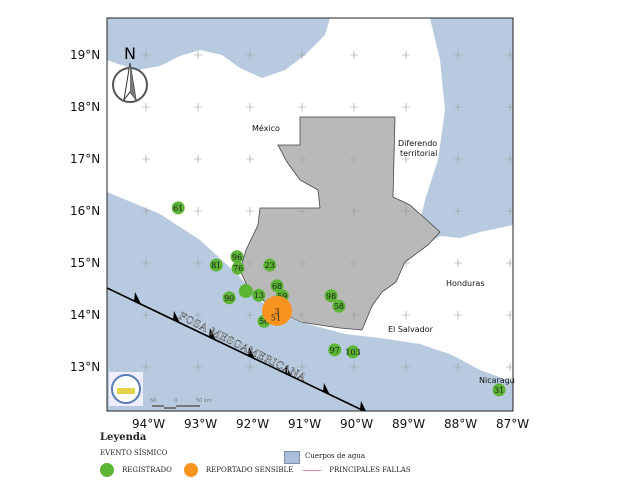 The image size is (620, 491). Describe the element at coordinates (190, 470) in the screenshot. I see `sensible-swatch` at that location.